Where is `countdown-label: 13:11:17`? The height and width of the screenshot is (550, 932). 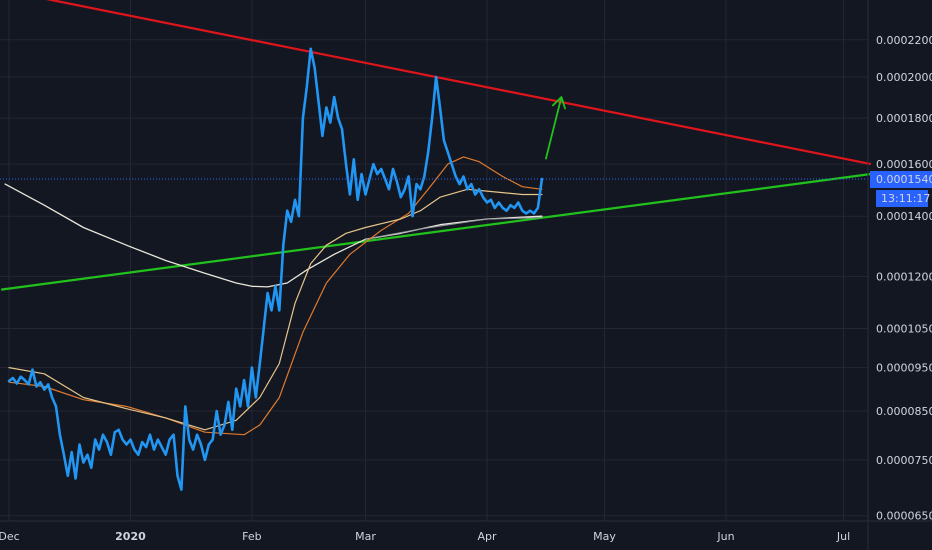
countdown-label: 13:11:17 is located at coordinates (905, 198).